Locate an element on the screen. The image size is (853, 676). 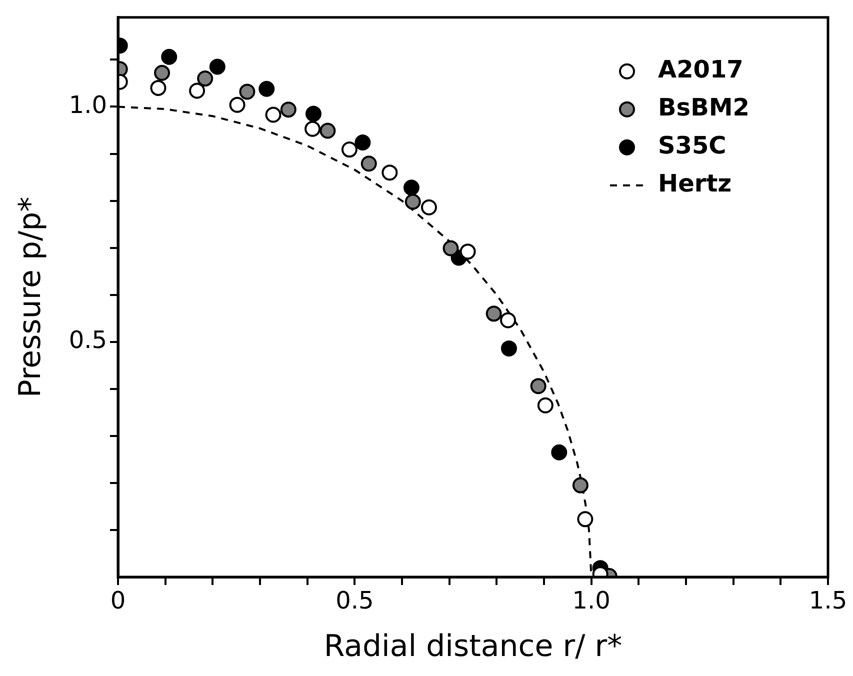
legend-label: Hertz is located at coordinates (695, 184).